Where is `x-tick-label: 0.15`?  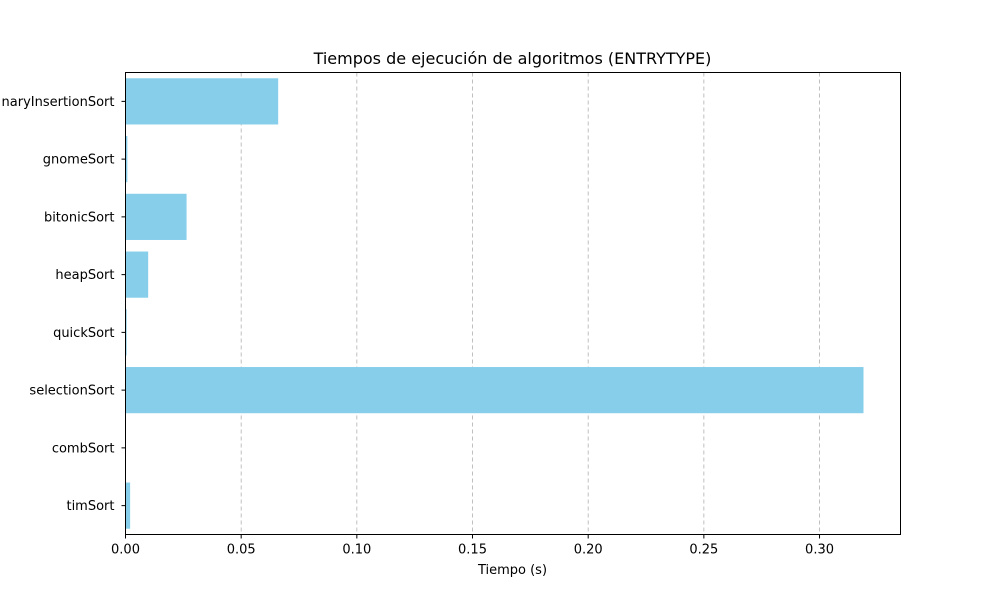
x-tick-label: 0.15 is located at coordinates (472, 550).